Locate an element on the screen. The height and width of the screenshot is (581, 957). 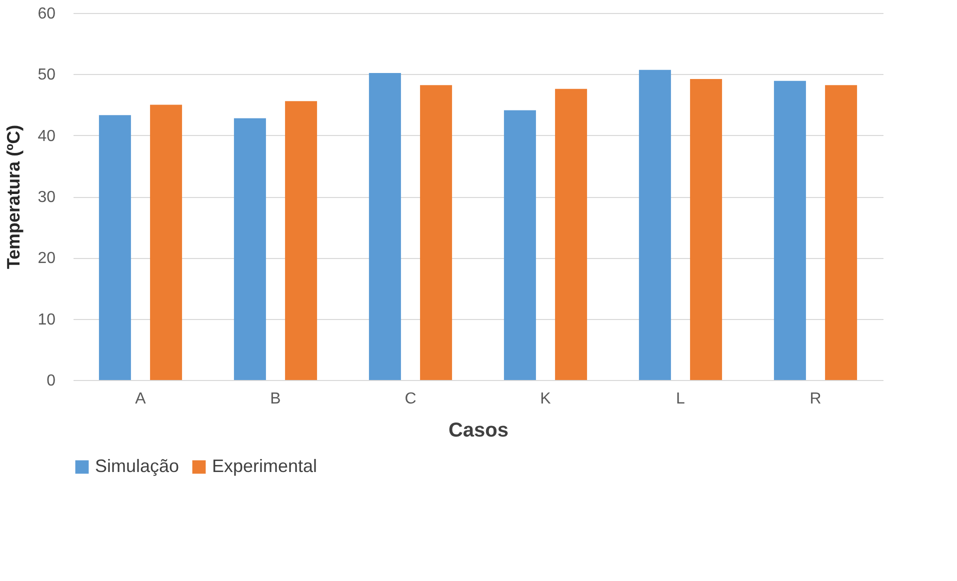
y-tick-label: 0 is located at coordinates (51, 381).